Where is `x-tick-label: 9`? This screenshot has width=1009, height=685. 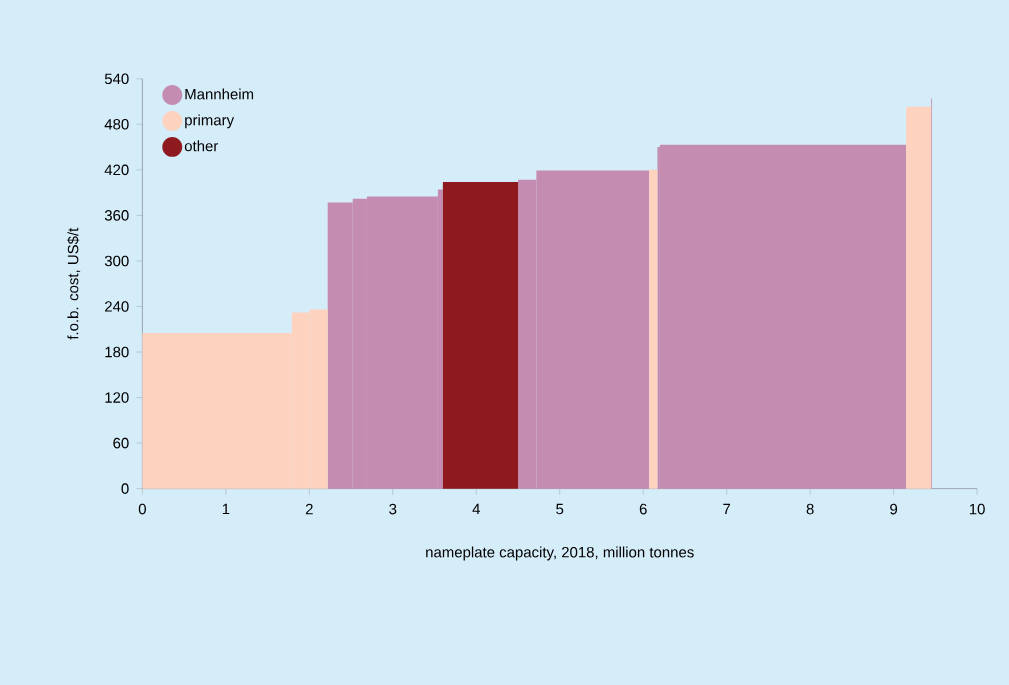 x-tick-label: 9 is located at coordinates (894, 509).